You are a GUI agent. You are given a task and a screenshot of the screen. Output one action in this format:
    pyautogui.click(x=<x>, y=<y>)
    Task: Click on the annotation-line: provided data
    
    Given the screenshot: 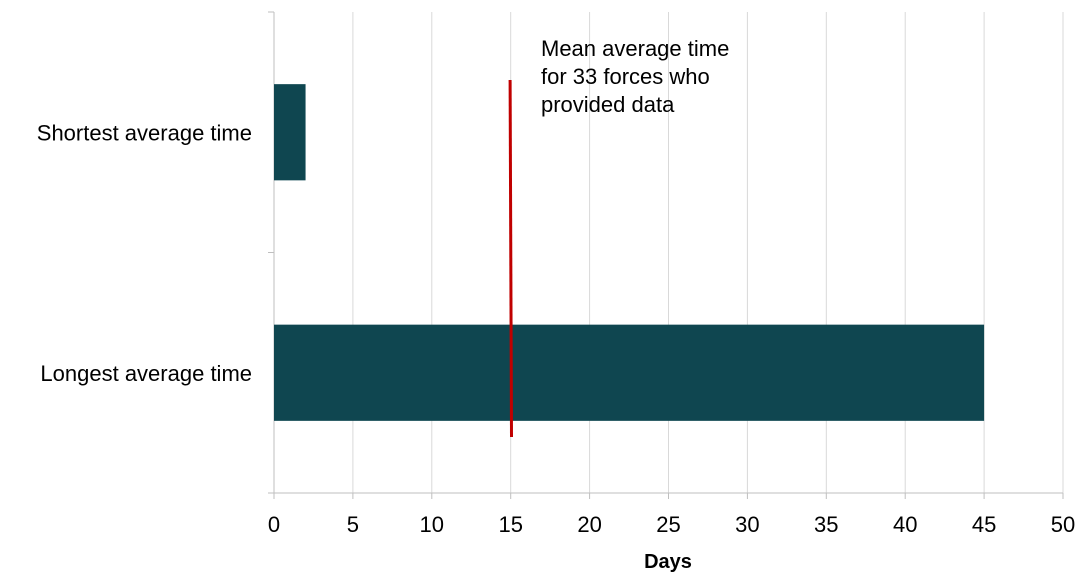 What is the action you would take?
    pyautogui.click(x=608, y=104)
    